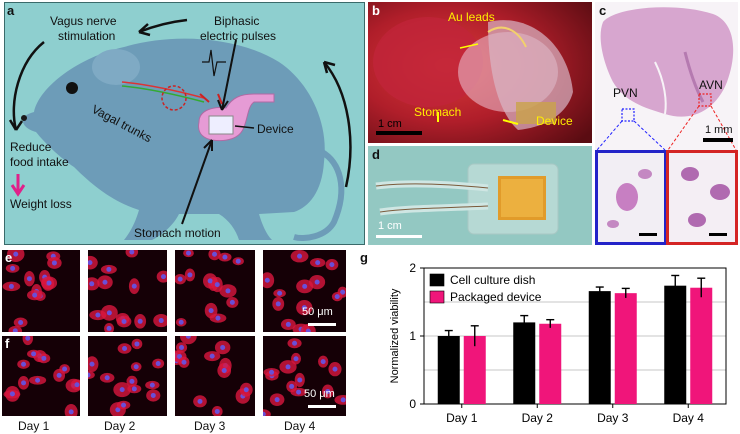  I want to click on panel-d: d 1 cm, so click(480, 195).